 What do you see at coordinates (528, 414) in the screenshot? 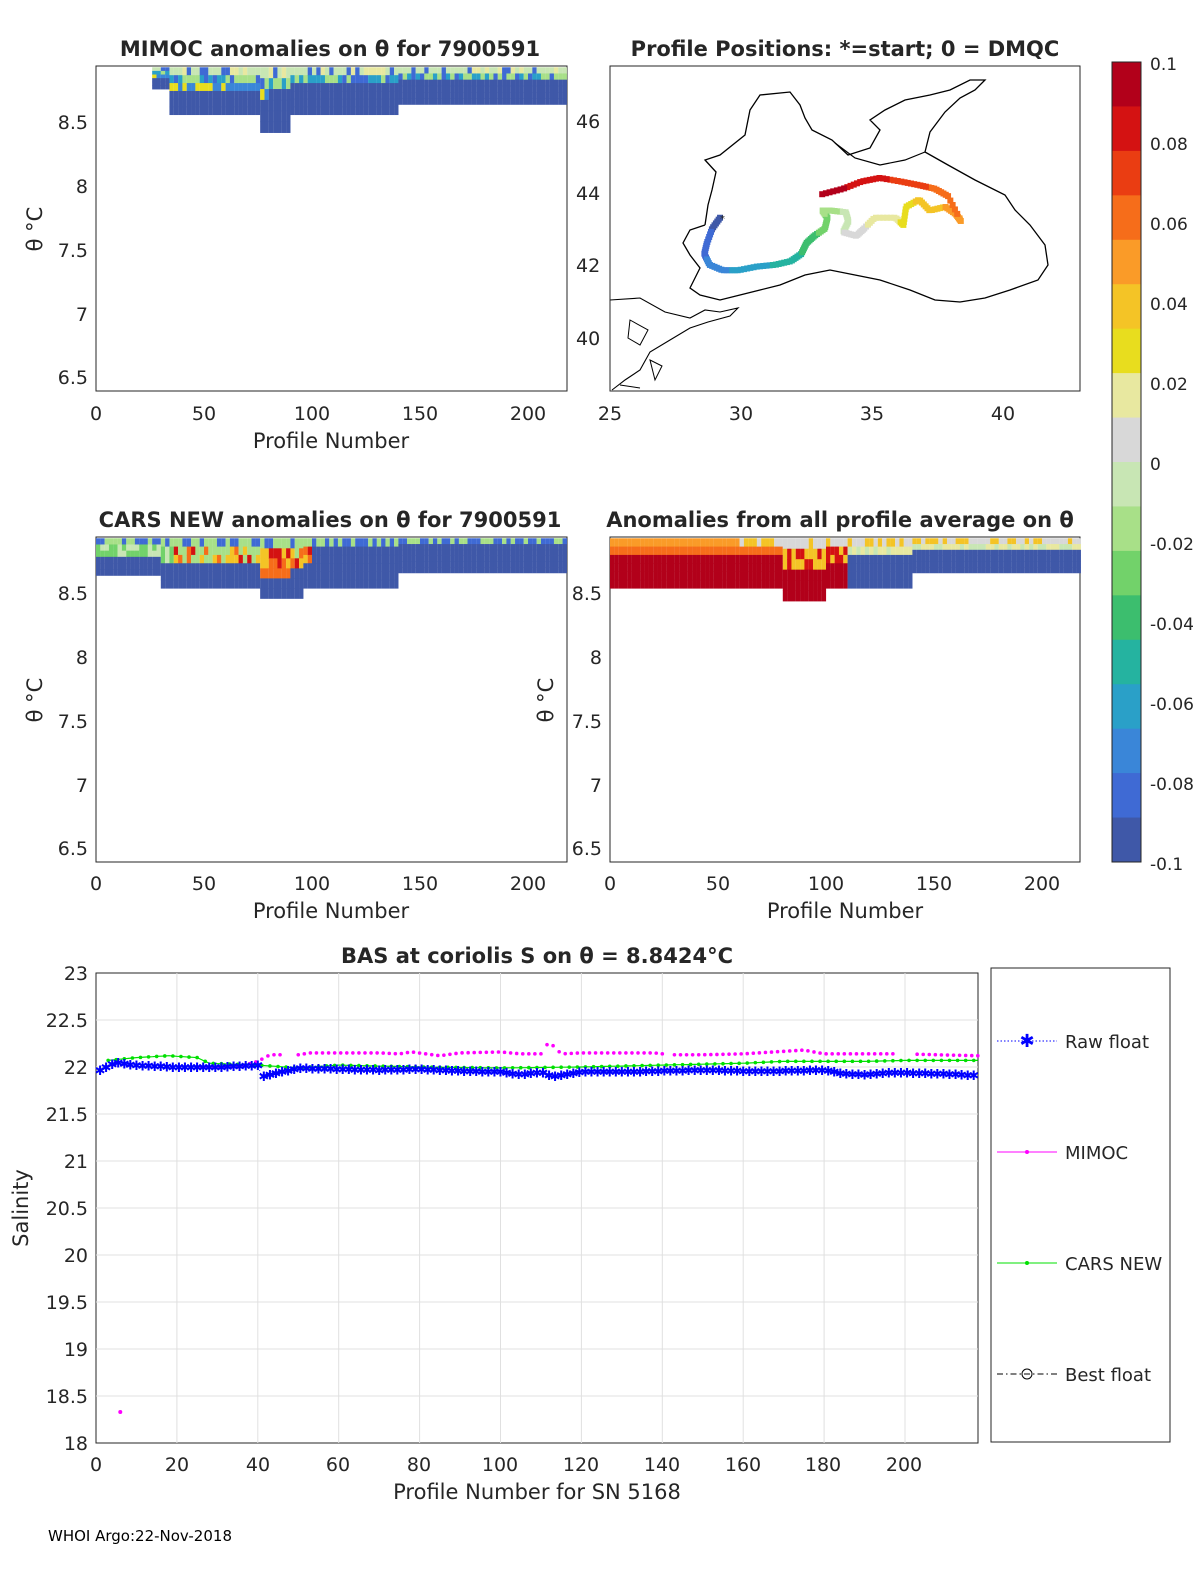
I see `mimoc-xtick: 200` at bounding box center [528, 414].